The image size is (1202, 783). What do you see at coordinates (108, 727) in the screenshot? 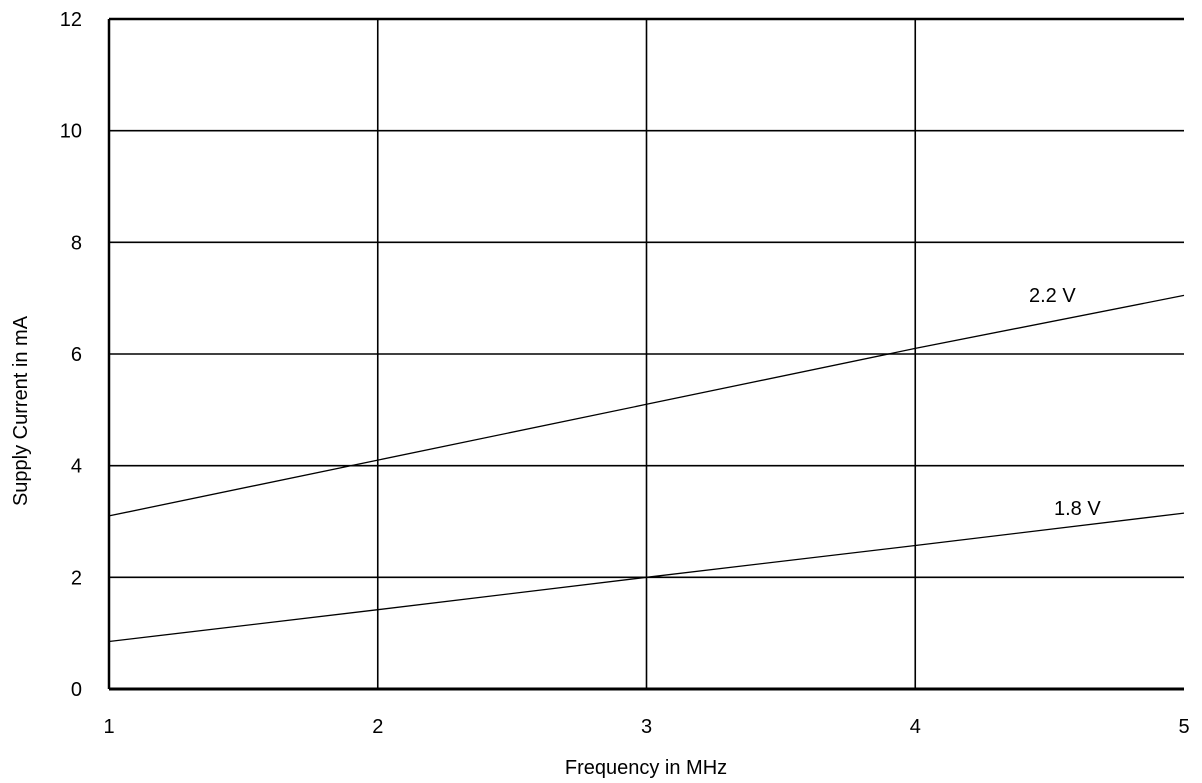
I see `x-tick-label-0: 1` at bounding box center [108, 727].